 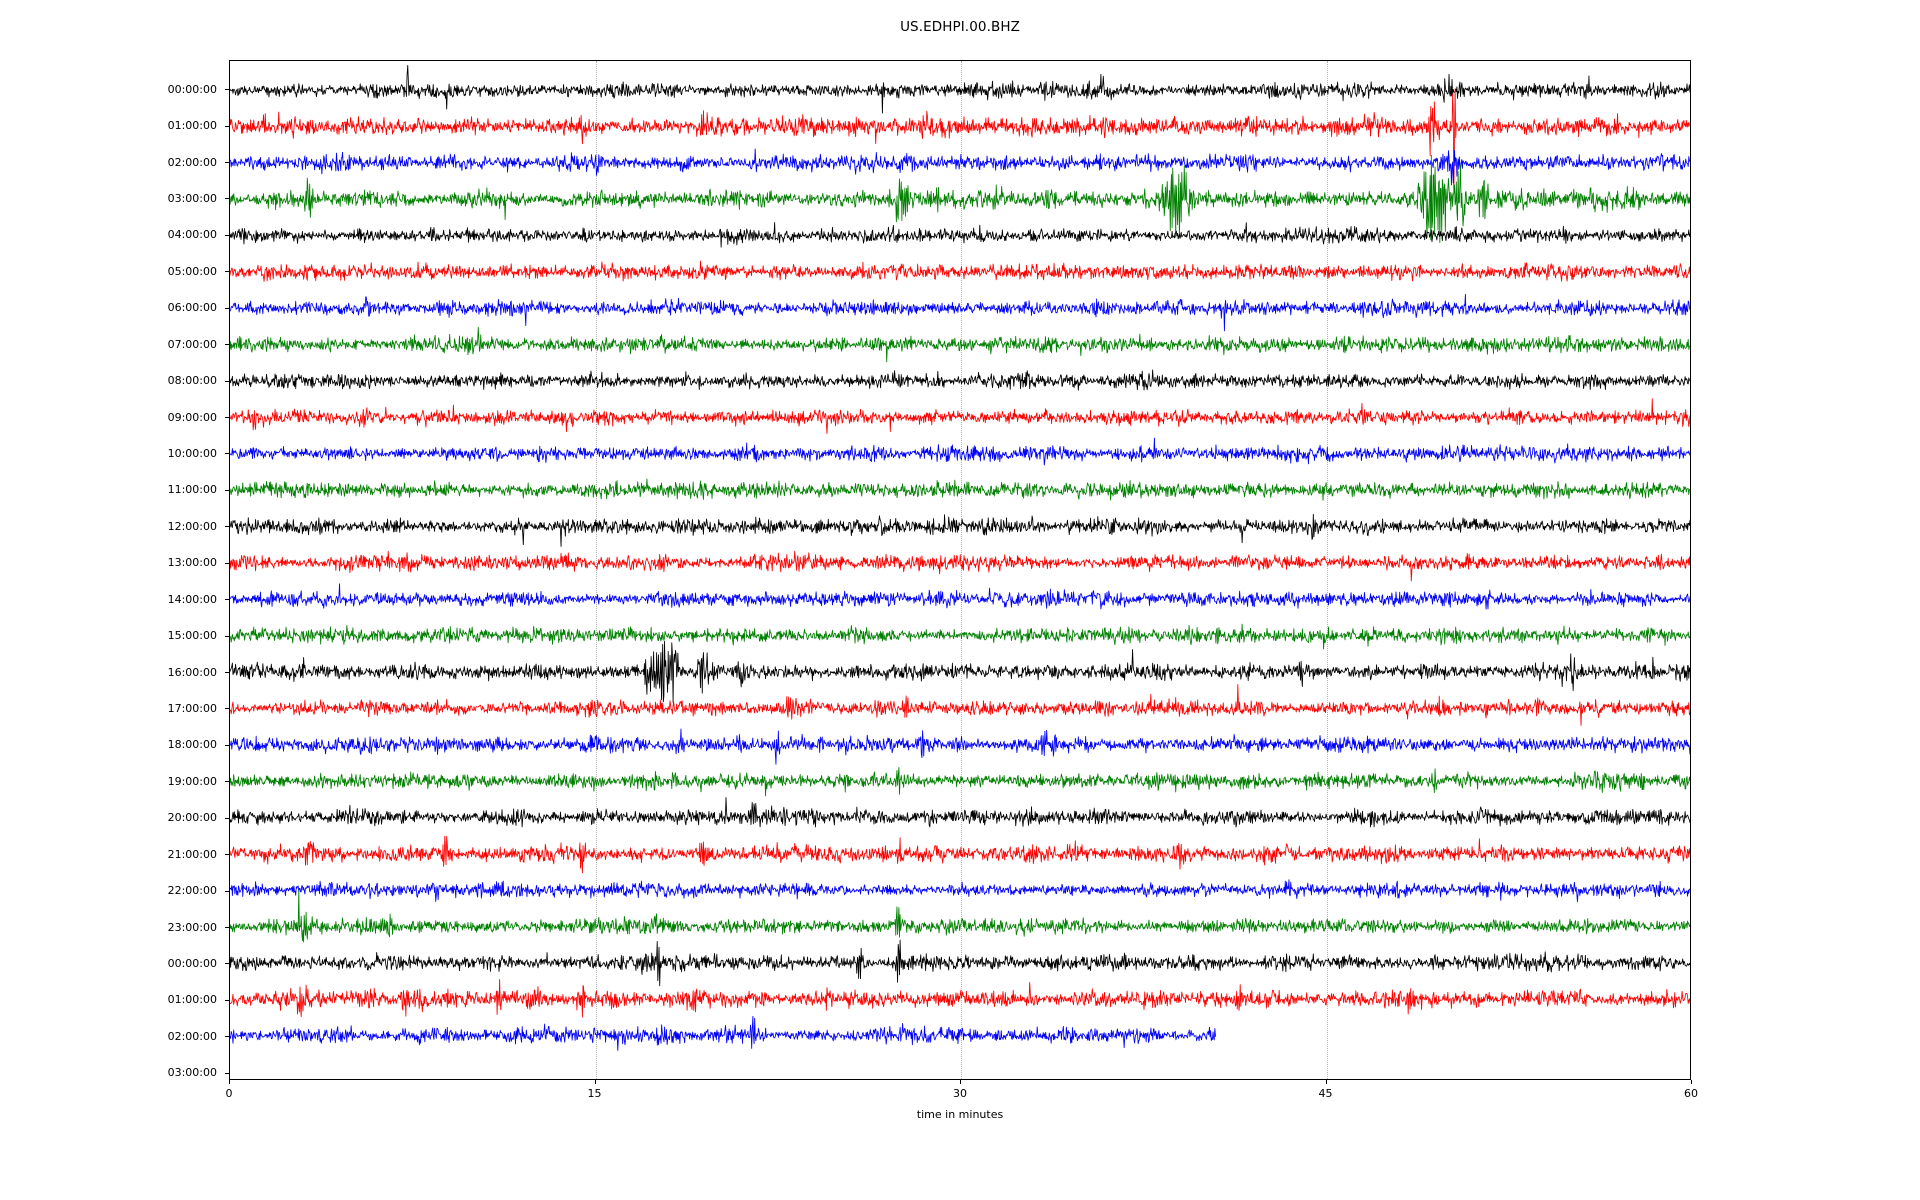 What do you see at coordinates (192, 344) in the screenshot?
I see `y-tick-label-7: 07:00:00` at bounding box center [192, 344].